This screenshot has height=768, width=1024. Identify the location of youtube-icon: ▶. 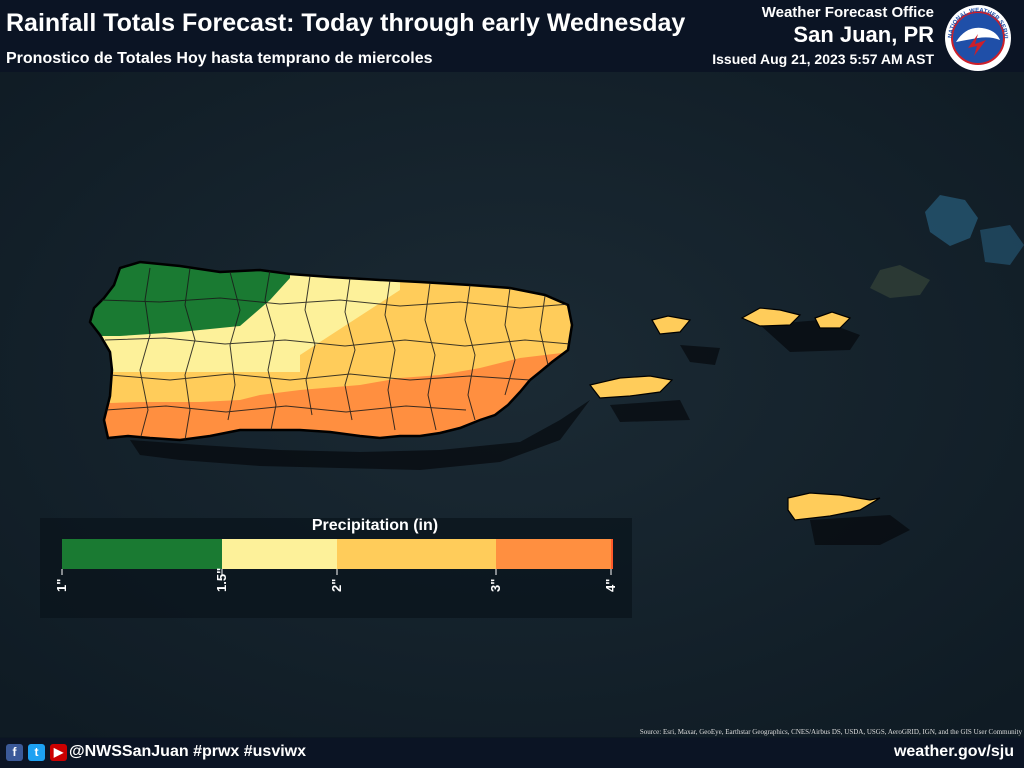
(58, 752).